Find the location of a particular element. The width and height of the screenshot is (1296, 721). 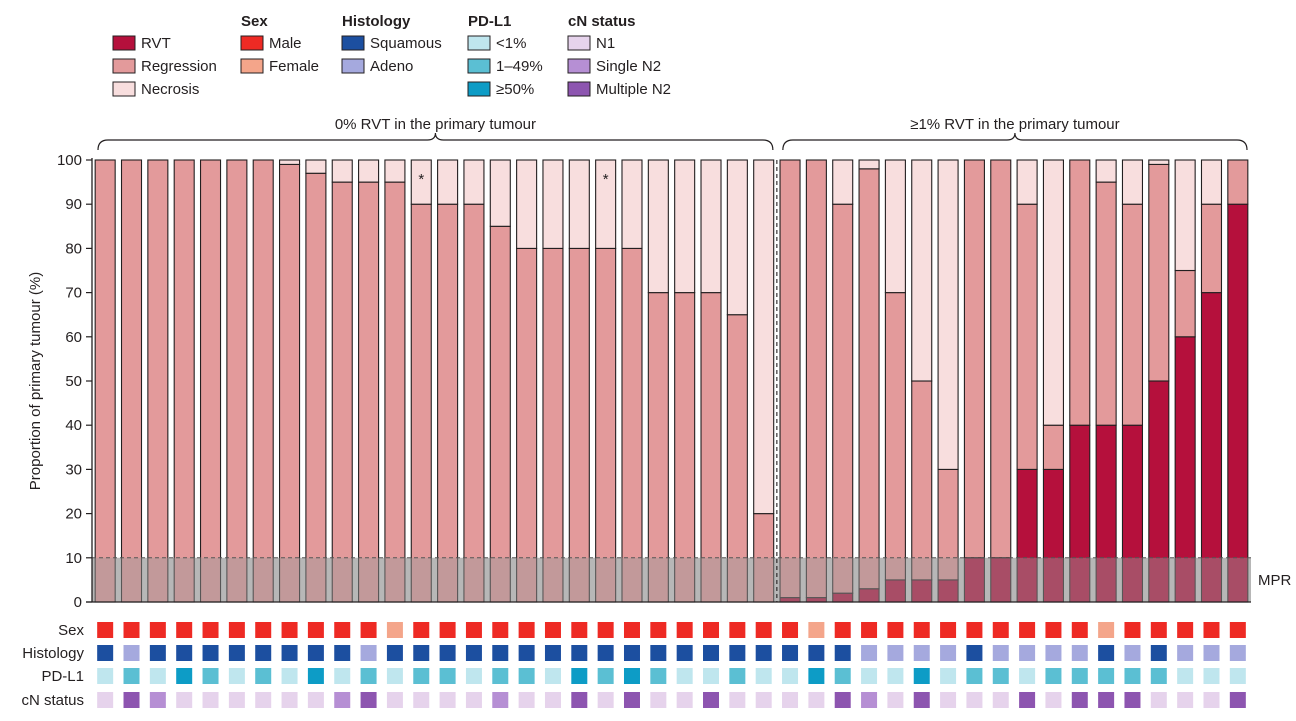

group-label-1: 0% RVT in the primary tumour is located at coordinates (435, 124).